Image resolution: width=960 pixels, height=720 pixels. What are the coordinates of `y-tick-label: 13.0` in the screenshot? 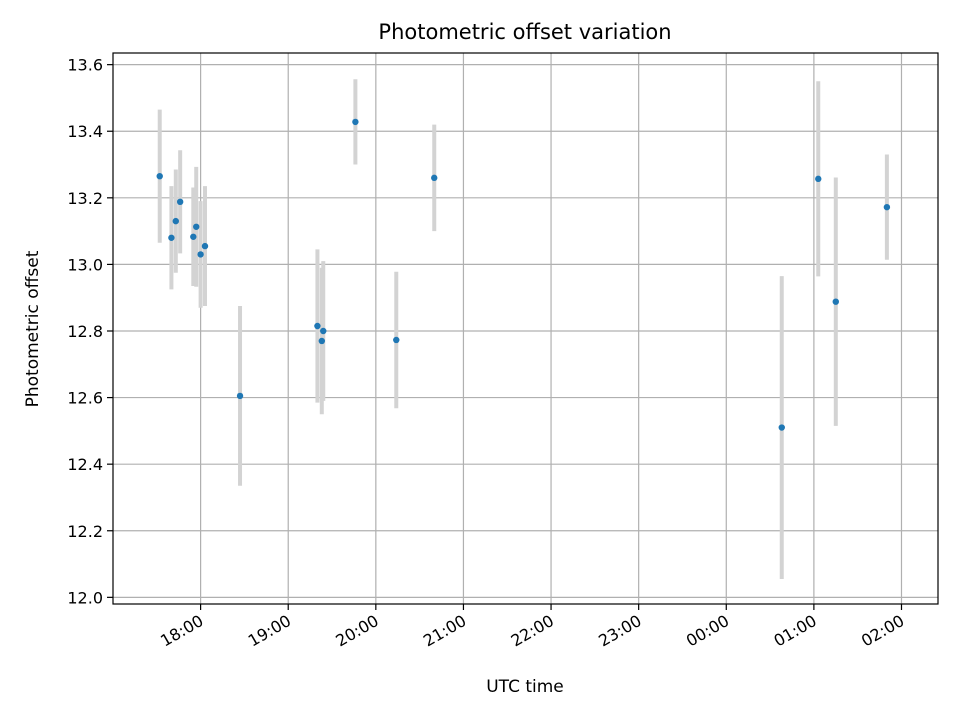 It's located at (85, 264).